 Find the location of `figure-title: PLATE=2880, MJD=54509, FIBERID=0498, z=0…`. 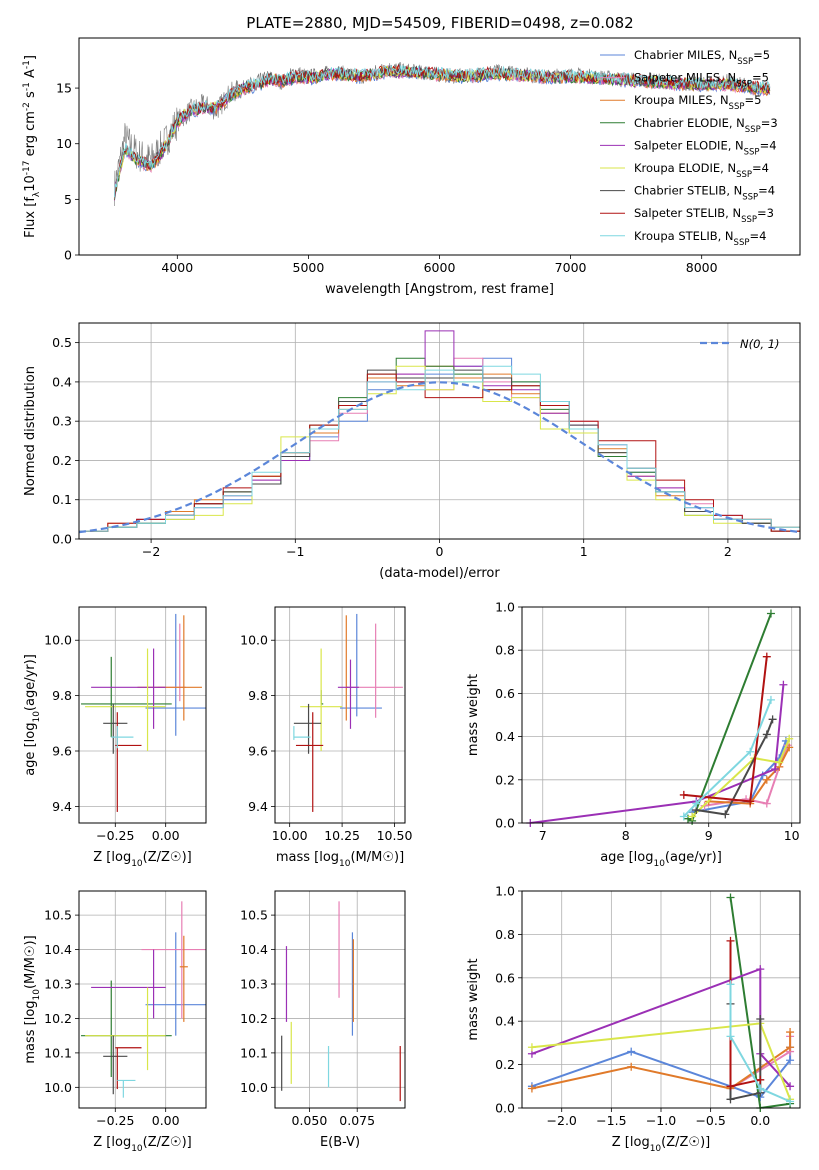

figure-title: PLATE=2880, MJD=54509, FIBERID=0498, z=0… is located at coordinates (439, 23).